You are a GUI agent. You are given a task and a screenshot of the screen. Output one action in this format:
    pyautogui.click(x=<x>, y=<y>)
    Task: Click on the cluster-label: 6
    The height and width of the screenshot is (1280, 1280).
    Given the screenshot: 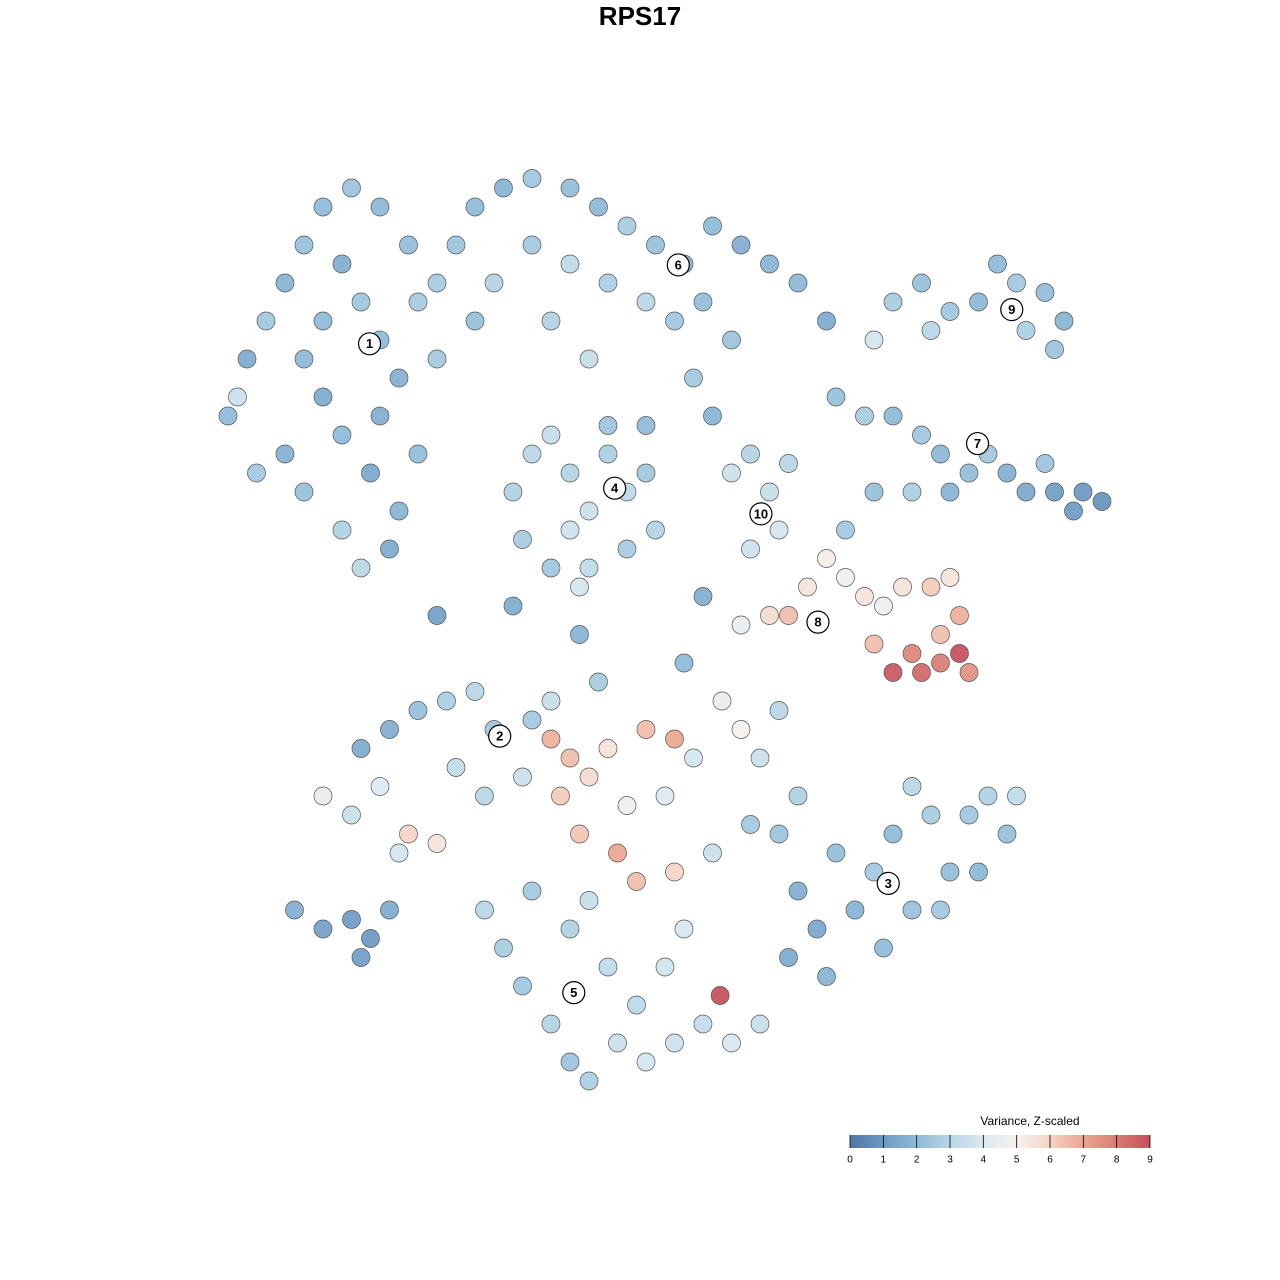 What is the action you would take?
    pyautogui.click(x=678, y=264)
    